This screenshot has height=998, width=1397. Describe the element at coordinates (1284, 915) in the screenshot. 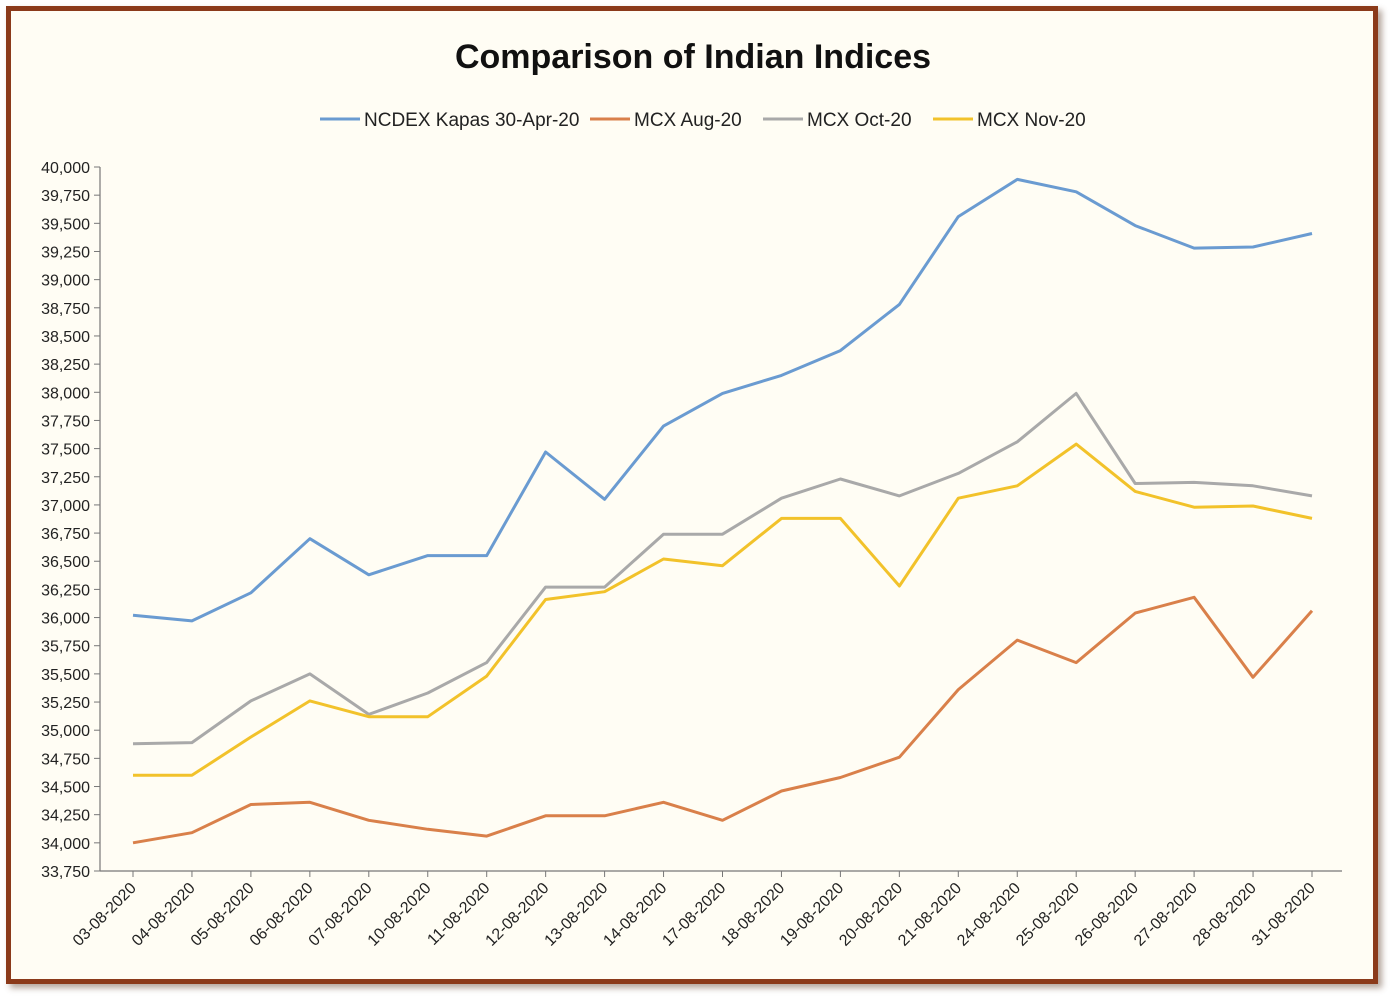

I see `x-tick-label: 31-08-2020` at that location.